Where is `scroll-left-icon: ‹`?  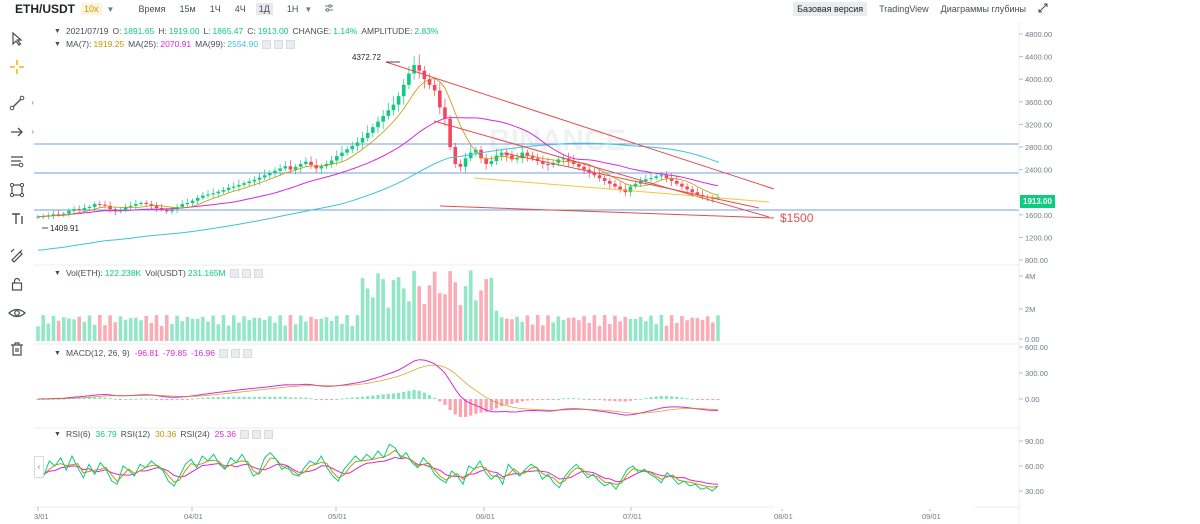 scroll-left-icon: ‹ is located at coordinates (39, 467).